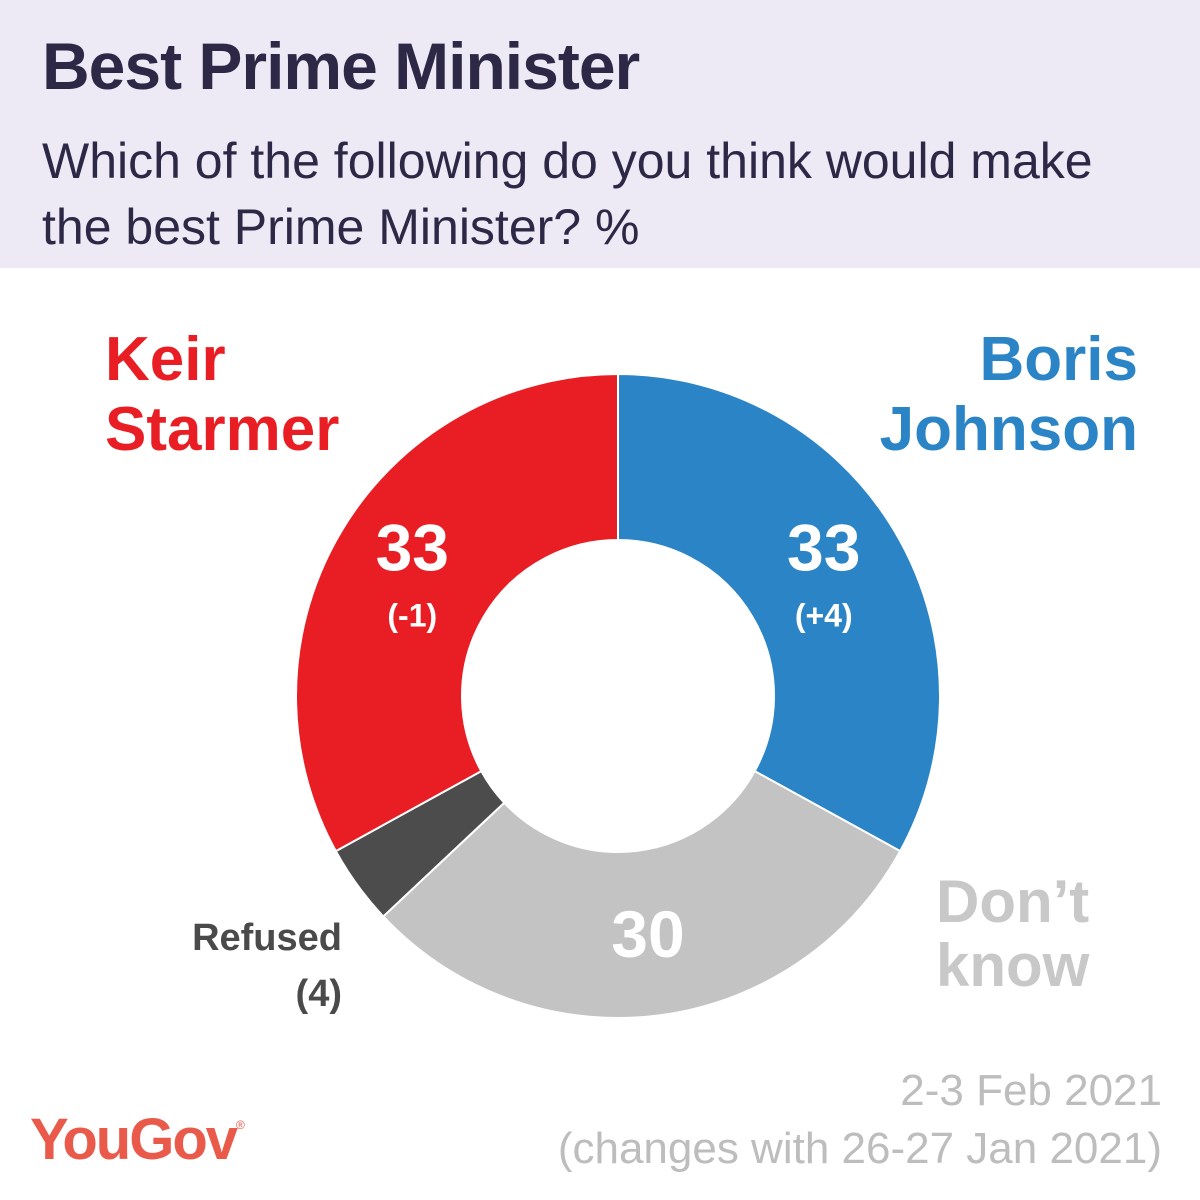  I want to click on yougov-logo: YouGov®, so click(137, 1139).